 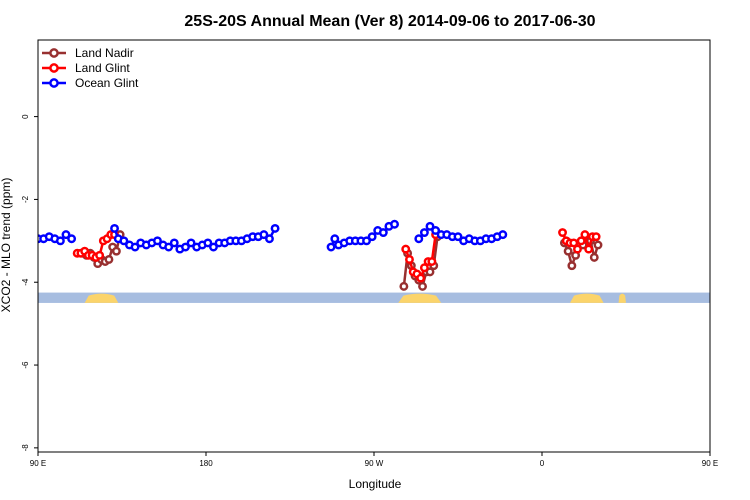 What do you see at coordinates (25, 365) in the screenshot?
I see `y-tick-label-3: -6` at bounding box center [25, 365].